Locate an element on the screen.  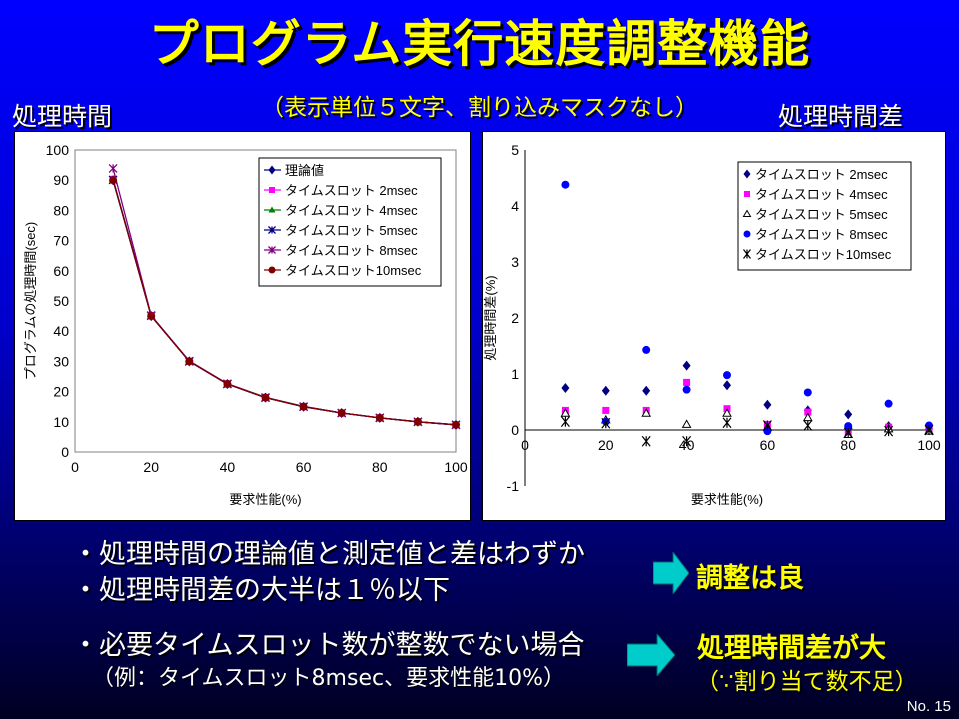
legend-label: タイムスロット10msec is located at coordinates (353, 270).